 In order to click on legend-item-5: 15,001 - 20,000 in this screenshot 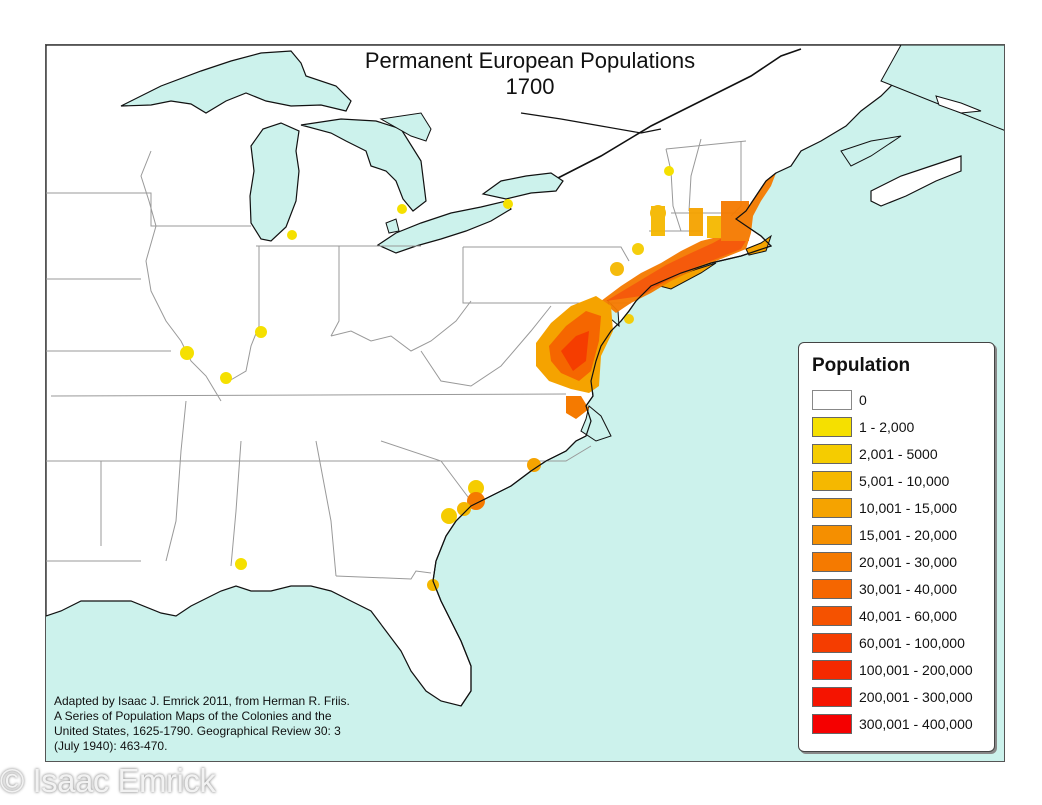, I will do `click(884, 535)`.